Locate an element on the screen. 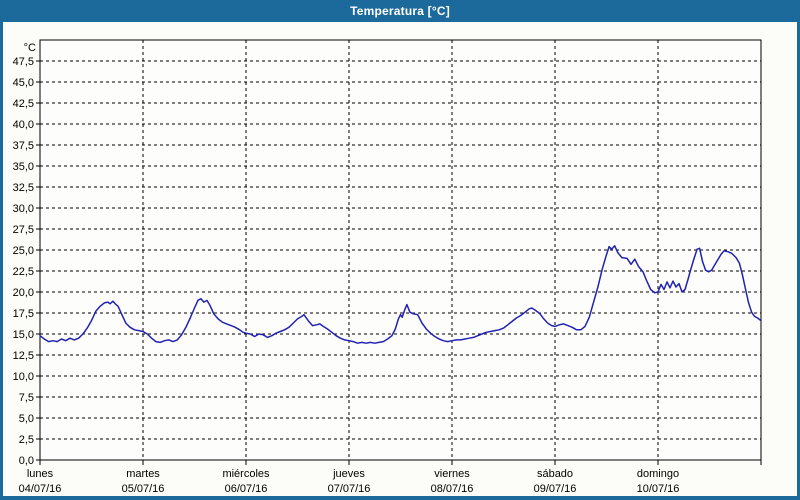 The width and height of the screenshot is (800, 500). y-axis-label: 15,0 is located at coordinates (23, 335).